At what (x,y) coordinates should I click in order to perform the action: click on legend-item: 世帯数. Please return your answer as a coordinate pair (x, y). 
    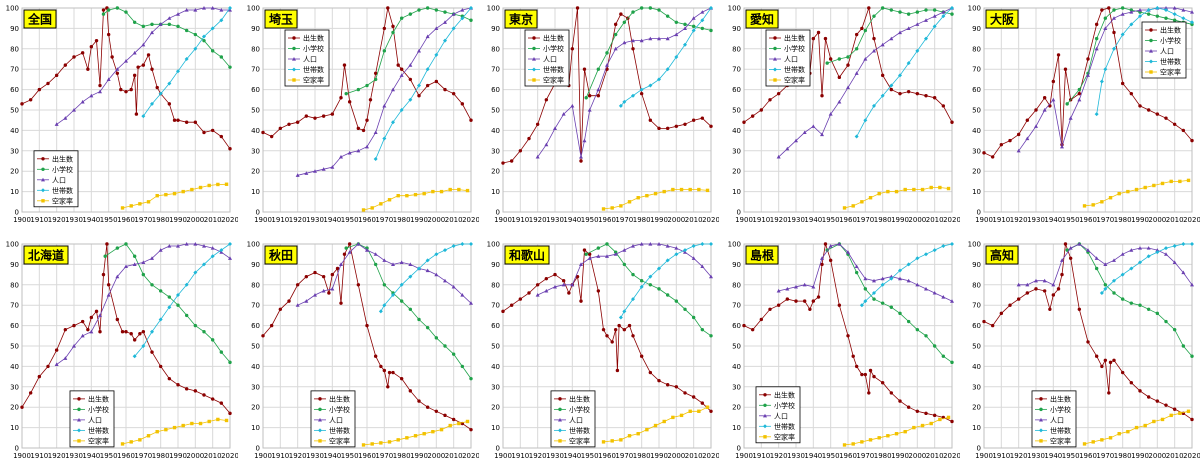
    Looking at the image, I should click on (776, 426).